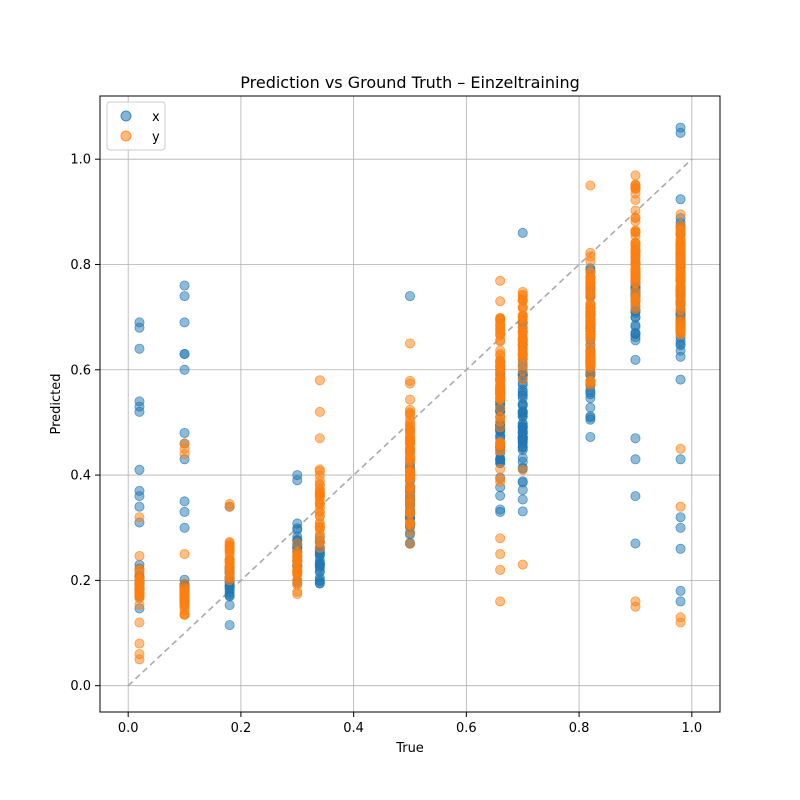 The image size is (800, 800). What do you see at coordinates (80, 265) in the screenshot?
I see `y-tick-label: 0.8` at bounding box center [80, 265].